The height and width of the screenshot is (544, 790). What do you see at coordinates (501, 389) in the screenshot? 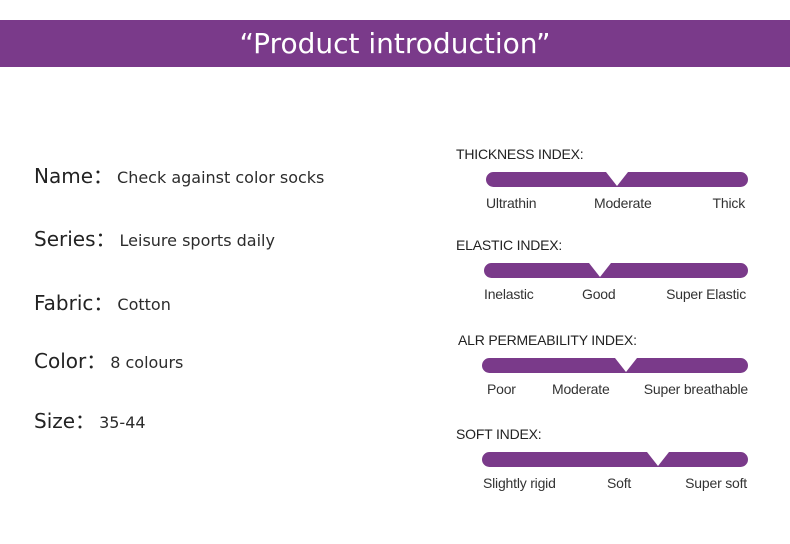
I see `index-scale-low: Poor` at bounding box center [501, 389].